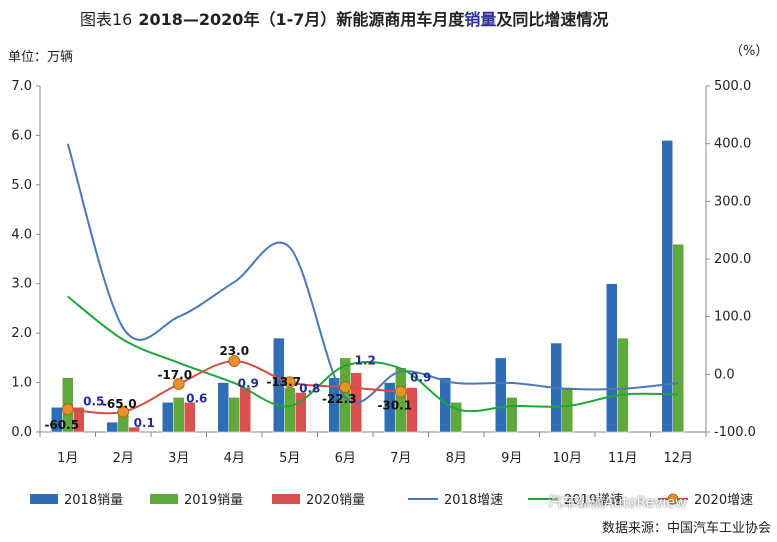 The height and width of the screenshot is (542, 777). What do you see at coordinates (21, 333) in the screenshot?
I see `y-tick-label: 2.0` at bounding box center [21, 333].